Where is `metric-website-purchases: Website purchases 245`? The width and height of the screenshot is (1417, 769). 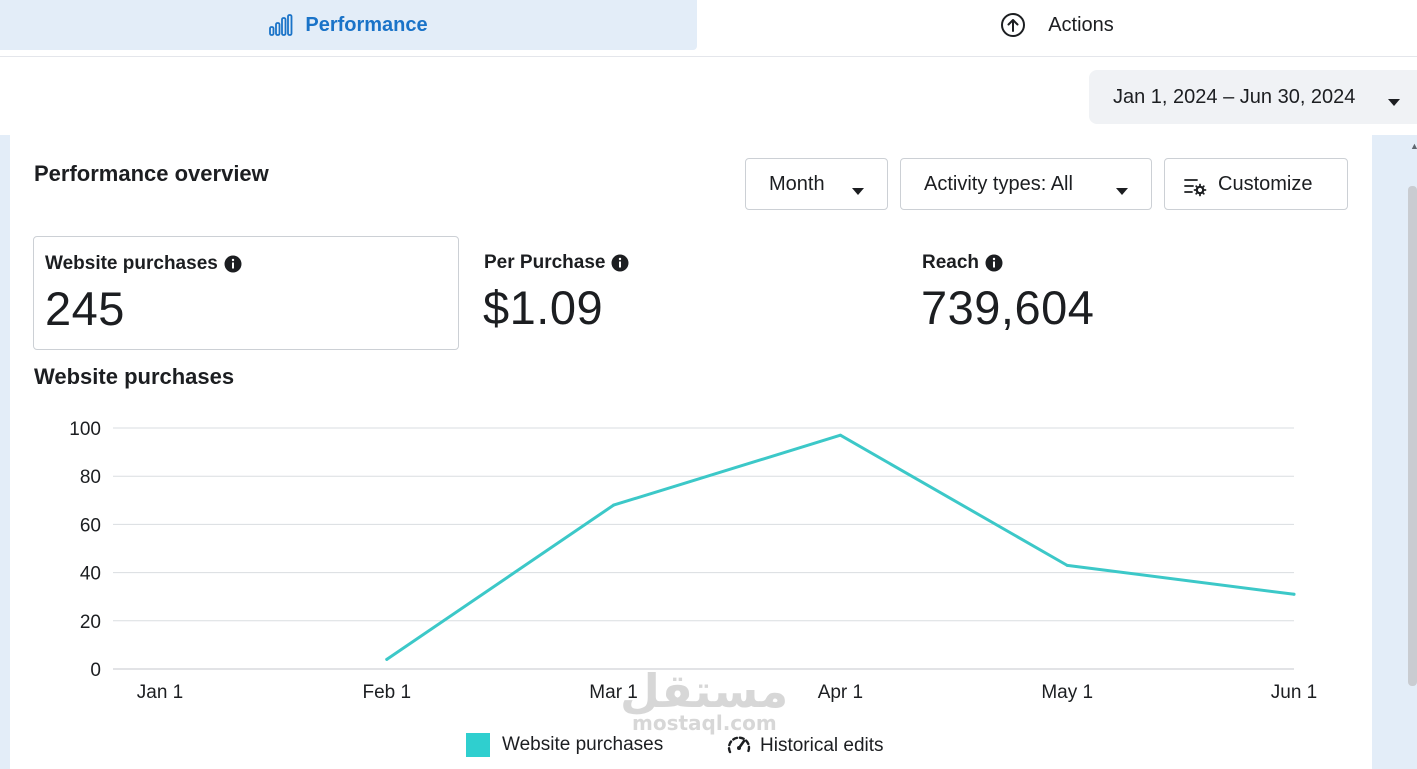
metric-website-purchases: Website purchases 245 is located at coordinates (246, 293).